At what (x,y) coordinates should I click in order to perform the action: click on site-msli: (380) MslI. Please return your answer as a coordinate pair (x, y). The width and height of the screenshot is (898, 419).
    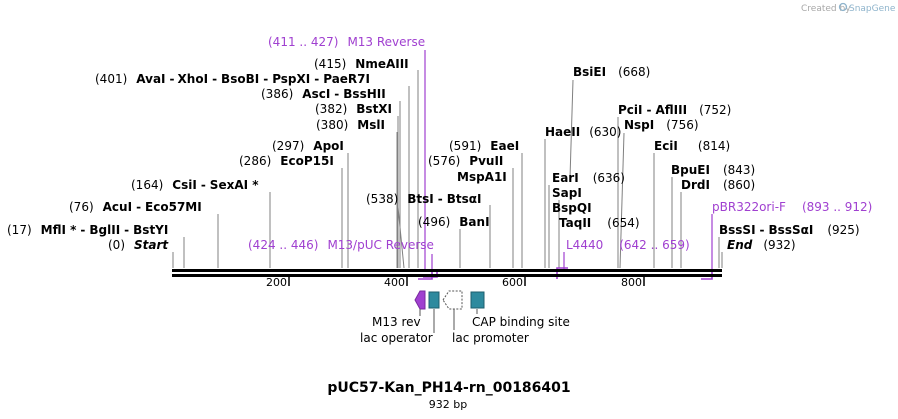
    Looking at the image, I should click on (350, 125).